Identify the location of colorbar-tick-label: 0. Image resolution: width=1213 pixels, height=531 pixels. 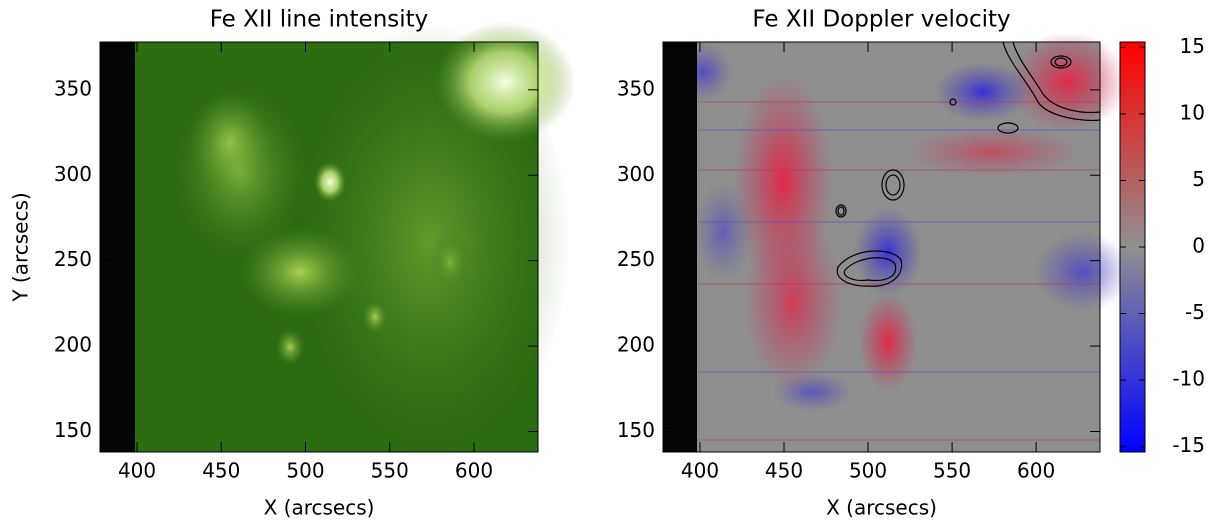
(1198, 246).